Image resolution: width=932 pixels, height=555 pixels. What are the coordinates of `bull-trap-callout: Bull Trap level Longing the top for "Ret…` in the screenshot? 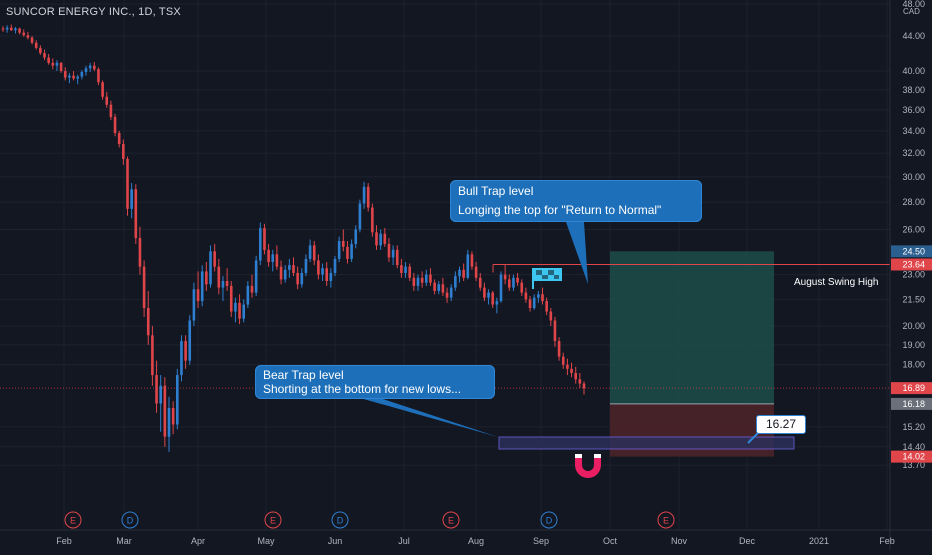 It's located at (576, 201).